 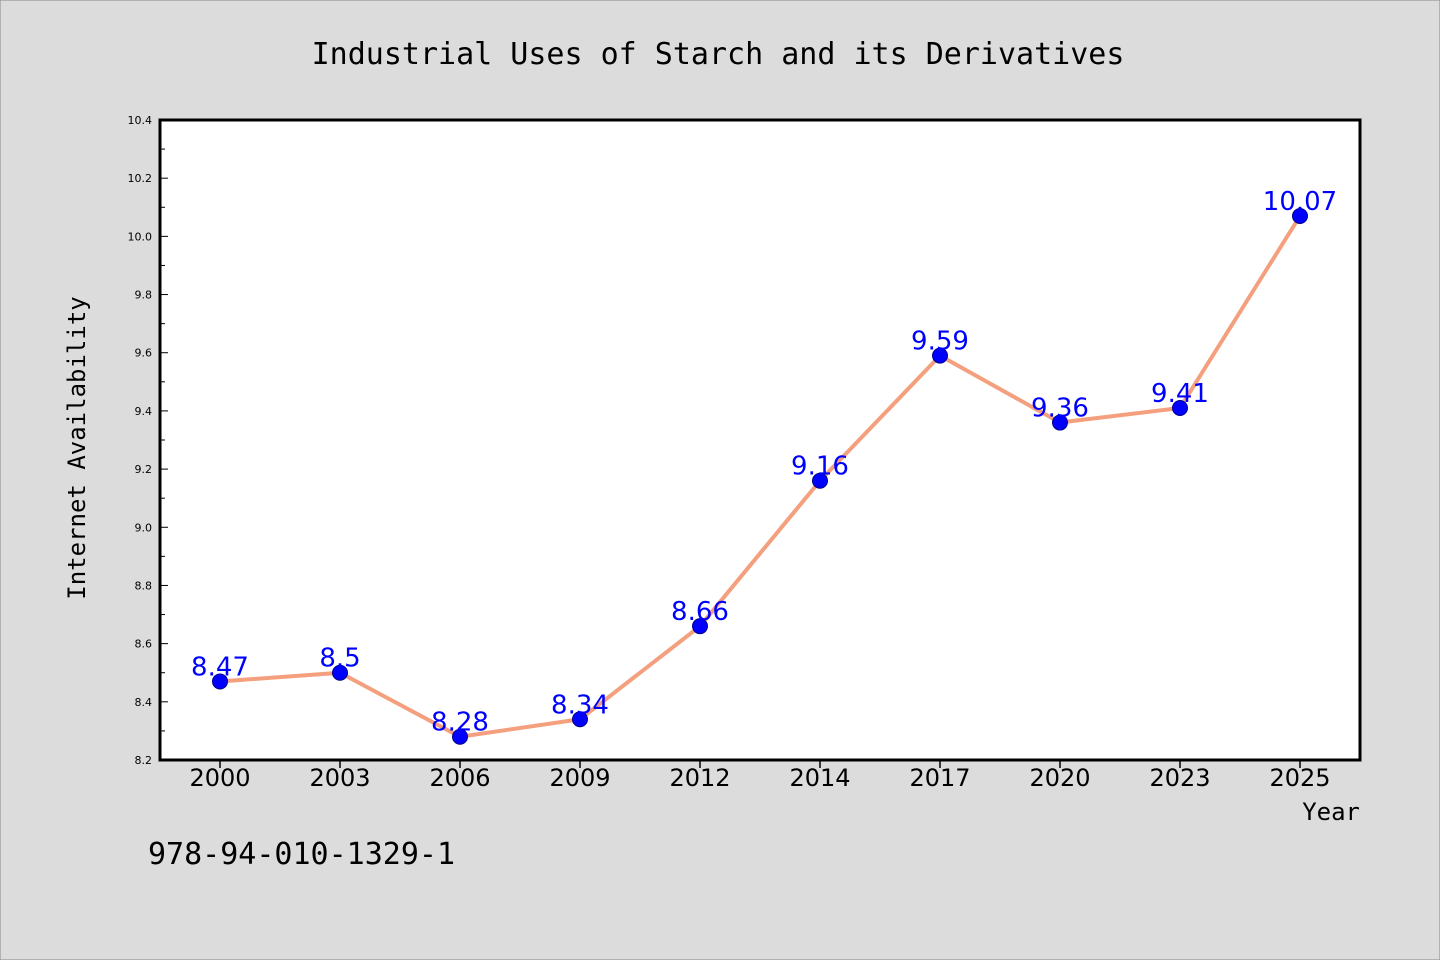 I want to click on y-tick-label: 9.6, so click(x=144, y=353).